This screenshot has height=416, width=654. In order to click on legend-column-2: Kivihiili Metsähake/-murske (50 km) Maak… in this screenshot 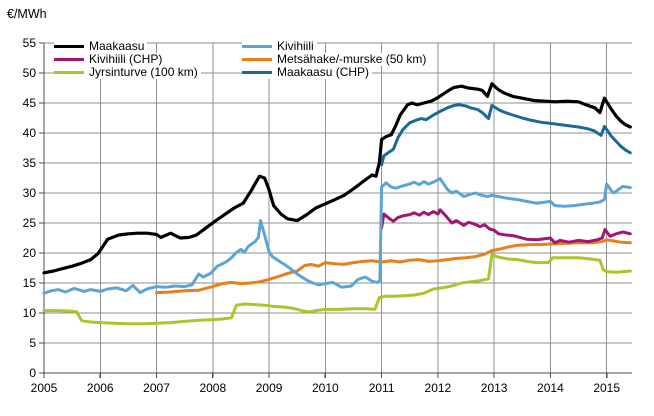, I will do `click(336, 59)`.